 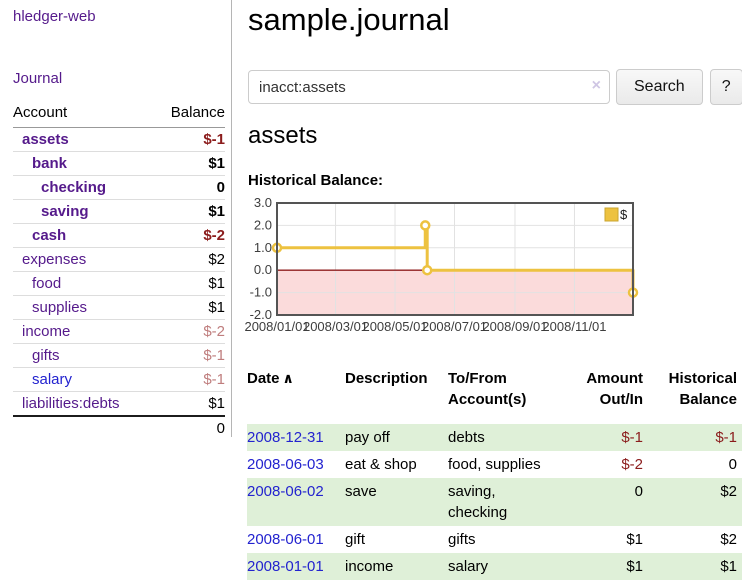 I want to click on register-date-cell: 2008-06-03, so click(x=296, y=464).